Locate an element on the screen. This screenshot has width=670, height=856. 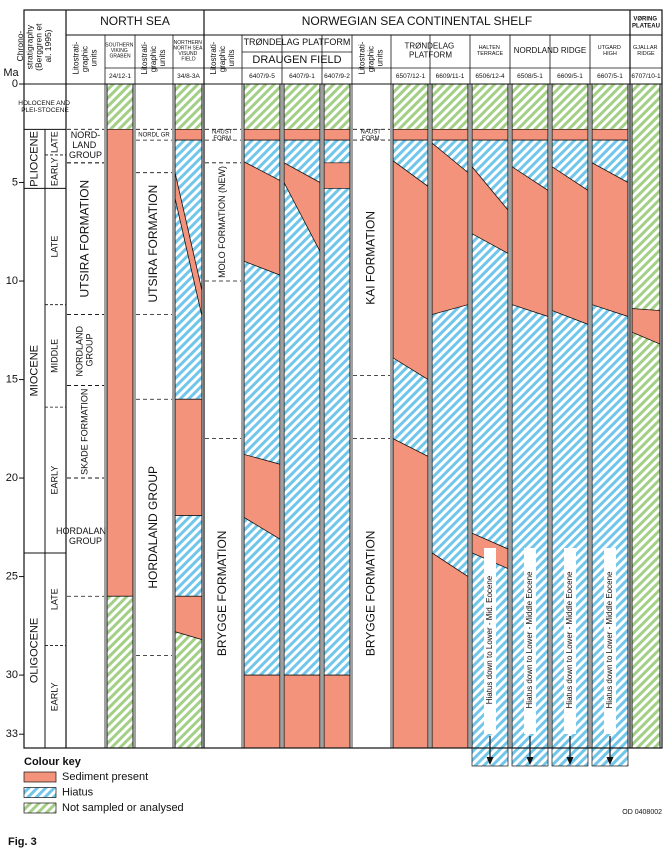
stage-label: LATE is located at coordinates (55, 247).